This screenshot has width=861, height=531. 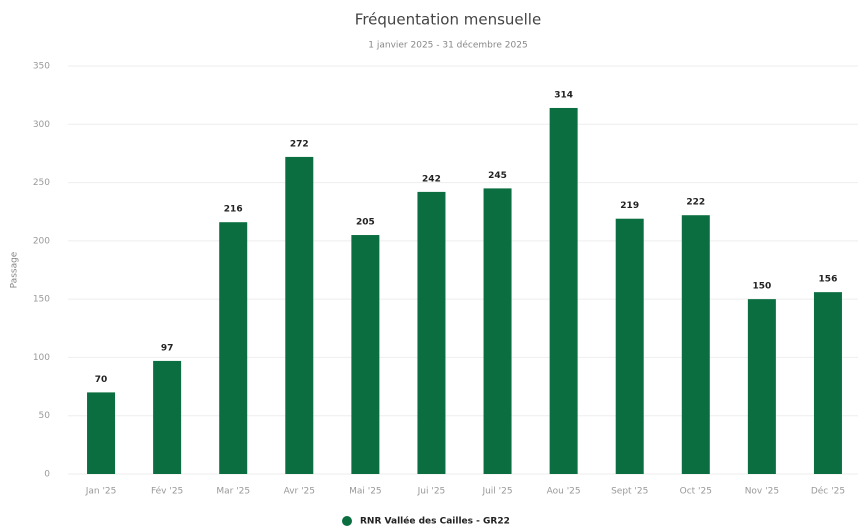 What do you see at coordinates (365, 223) in the screenshot?
I see `data-label: 205` at bounding box center [365, 223].